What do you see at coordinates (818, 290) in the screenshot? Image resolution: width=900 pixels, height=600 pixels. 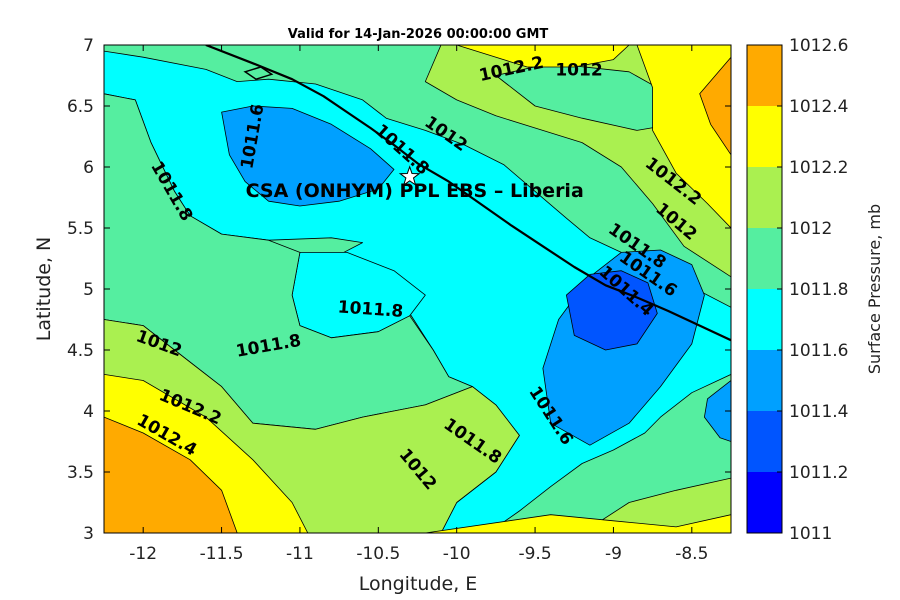 I see `colorbar-tick-label: 1011.8` at bounding box center [818, 290].